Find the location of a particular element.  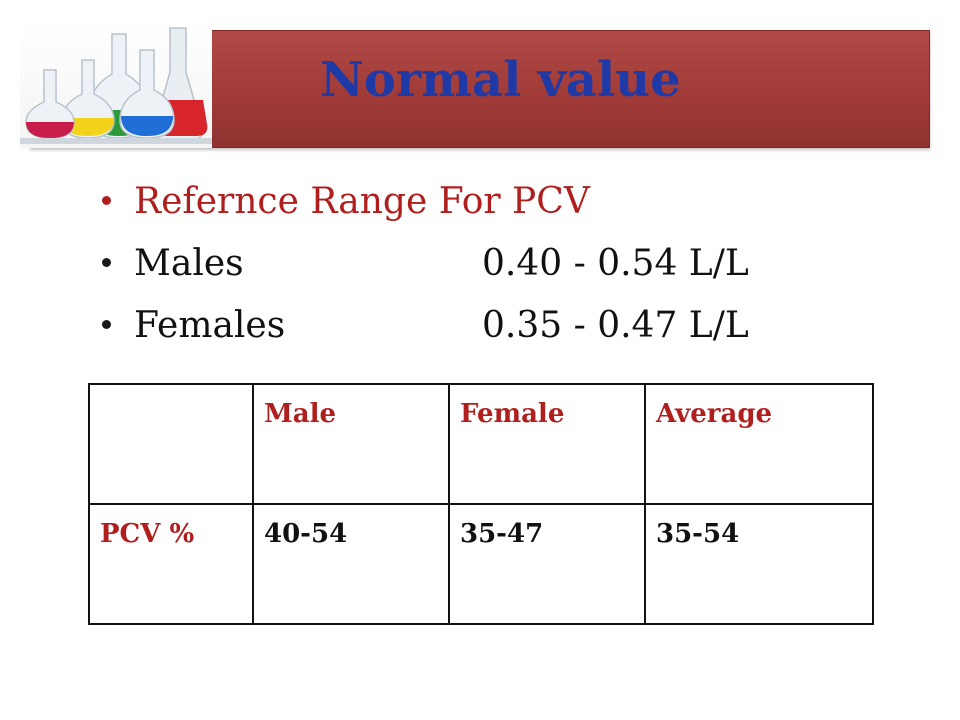

bullet-label: Refernce Range For PCV is located at coordinates (362, 201).